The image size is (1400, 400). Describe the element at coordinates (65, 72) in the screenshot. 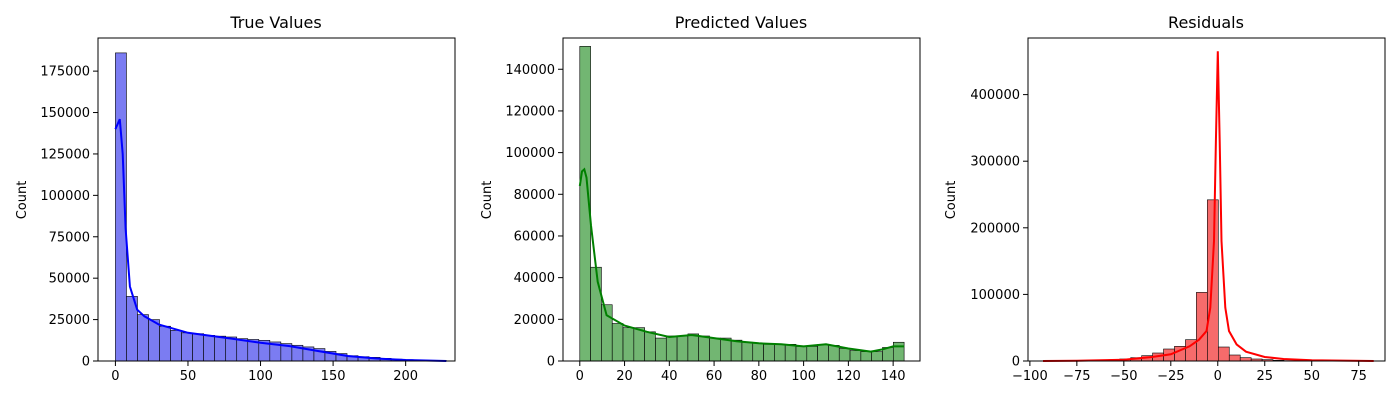

I see `y-tick-label: 175000` at that location.